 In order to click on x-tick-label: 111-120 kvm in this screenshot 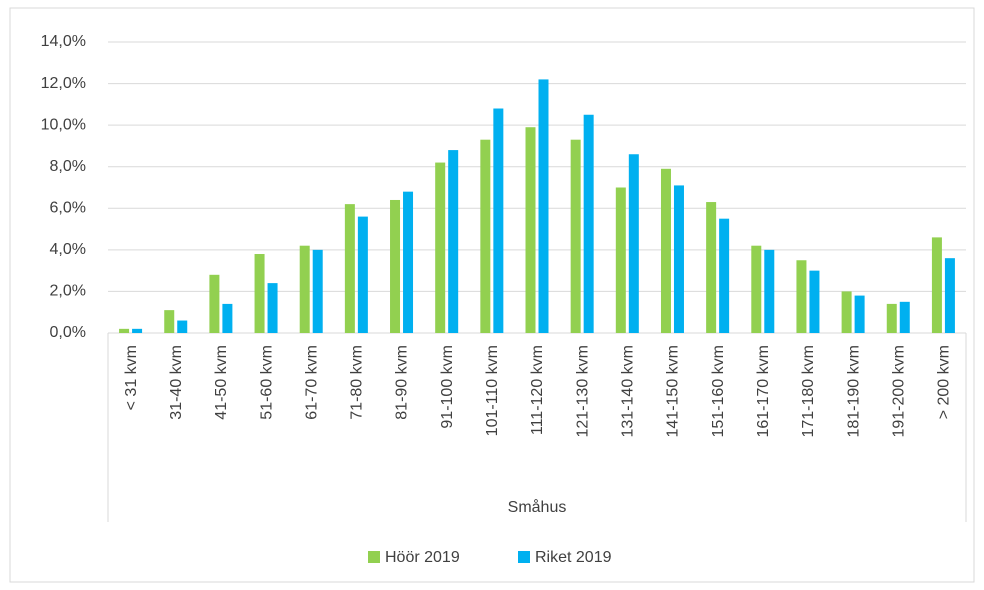, I will do `click(537, 390)`.